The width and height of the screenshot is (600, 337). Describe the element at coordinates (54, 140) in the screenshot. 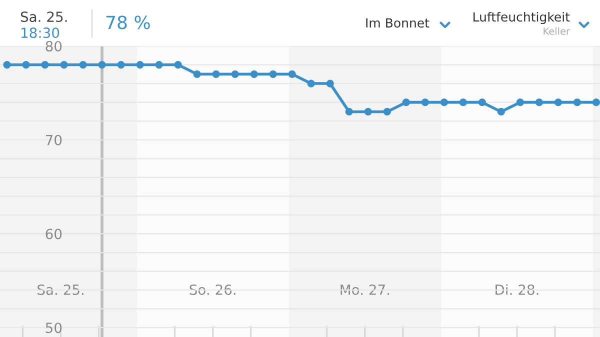

I see `y-tick-label: 70` at that location.